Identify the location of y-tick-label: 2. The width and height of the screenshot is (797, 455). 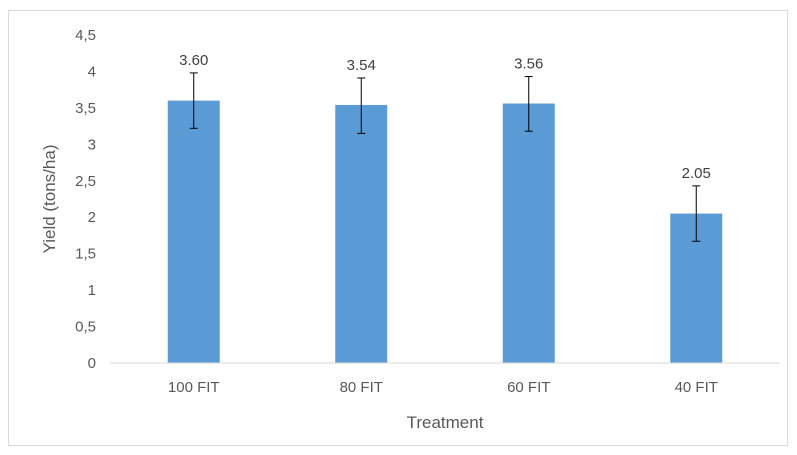
(92, 217).